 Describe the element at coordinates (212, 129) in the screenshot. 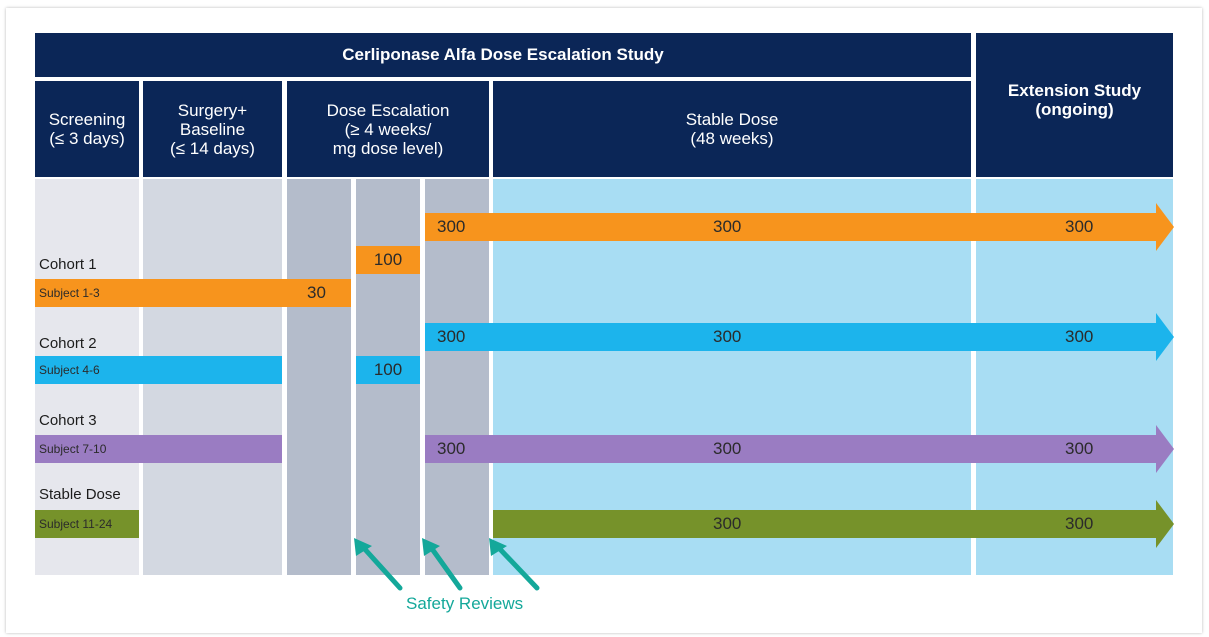

I see `header-surgery: Surgery+ Baseline (≤ 14 days)` at that location.